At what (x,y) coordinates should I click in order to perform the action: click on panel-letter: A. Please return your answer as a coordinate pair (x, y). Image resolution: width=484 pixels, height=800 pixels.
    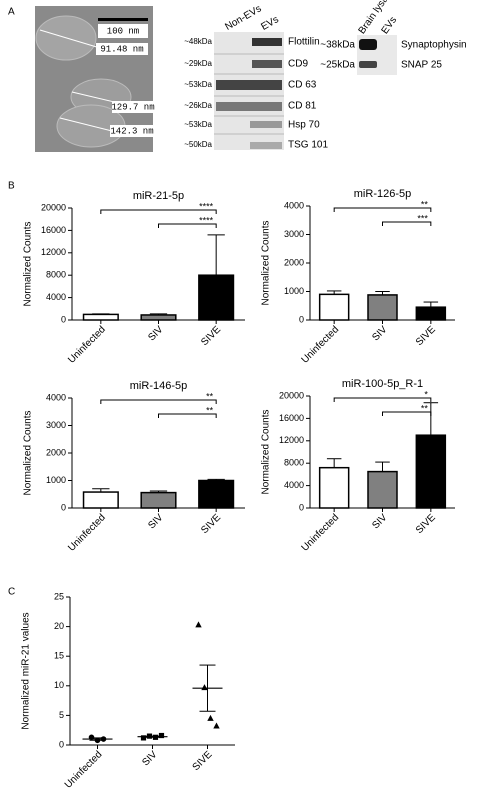
    Looking at the image, I should click on (11, 12).